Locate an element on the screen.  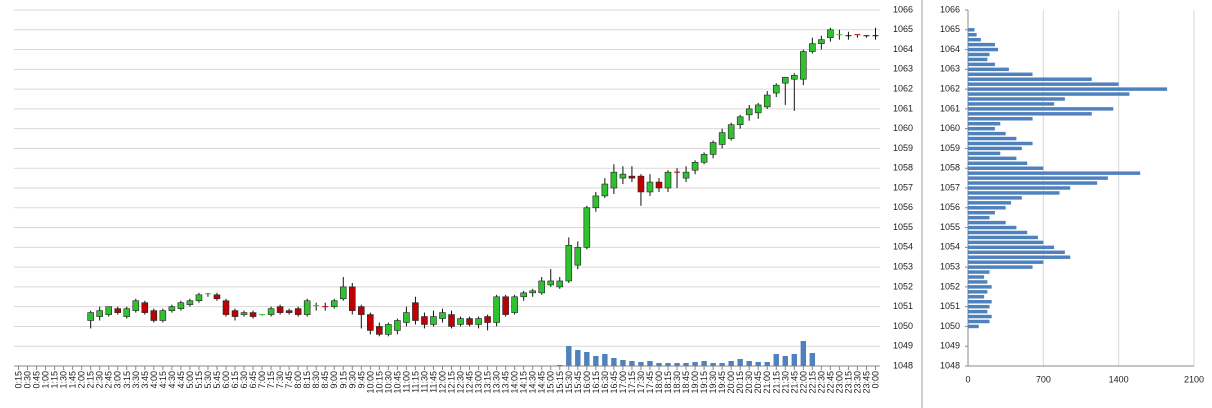
y-tick-label: 1049 is located at coordinates (950, 346).